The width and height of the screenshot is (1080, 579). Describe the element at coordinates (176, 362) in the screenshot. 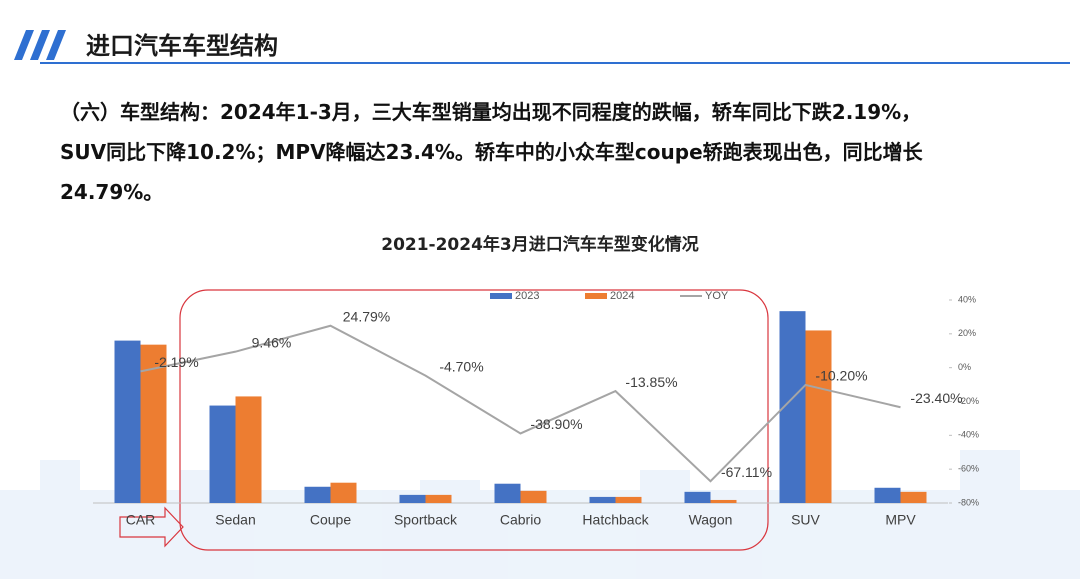

I see `data-label: -2.19%` at that location.